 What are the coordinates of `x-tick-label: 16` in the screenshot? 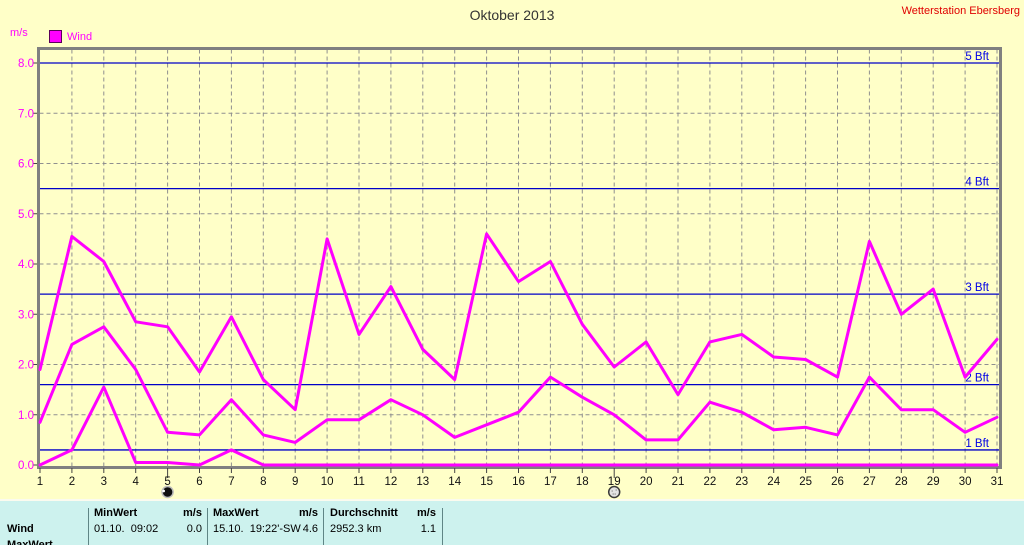 It's located at (518, 482).